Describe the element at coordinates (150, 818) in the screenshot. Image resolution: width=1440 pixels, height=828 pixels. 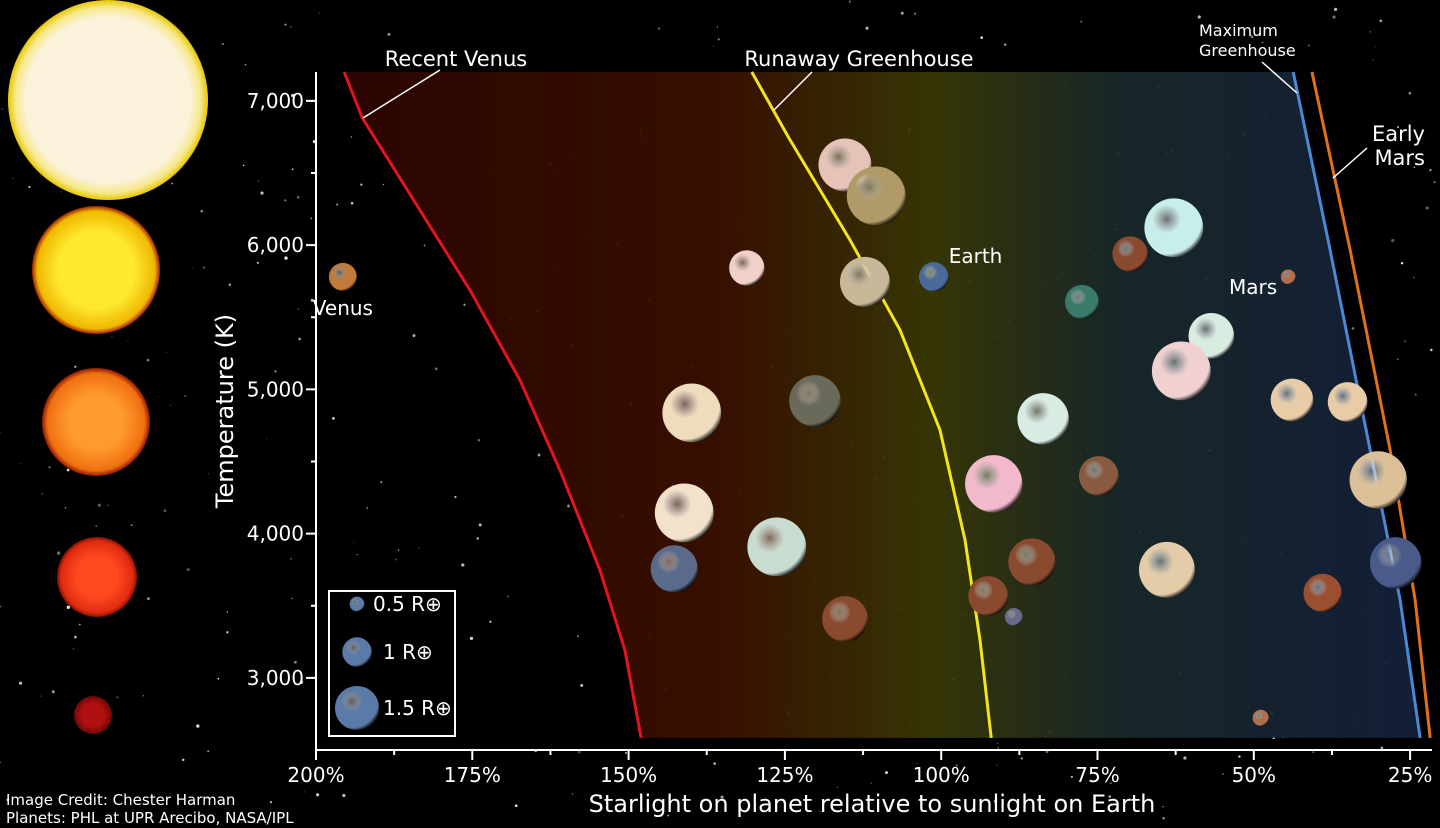
I see `credit: Planets: PHL at UPR Arecibo, NASA/IPL` at that location.